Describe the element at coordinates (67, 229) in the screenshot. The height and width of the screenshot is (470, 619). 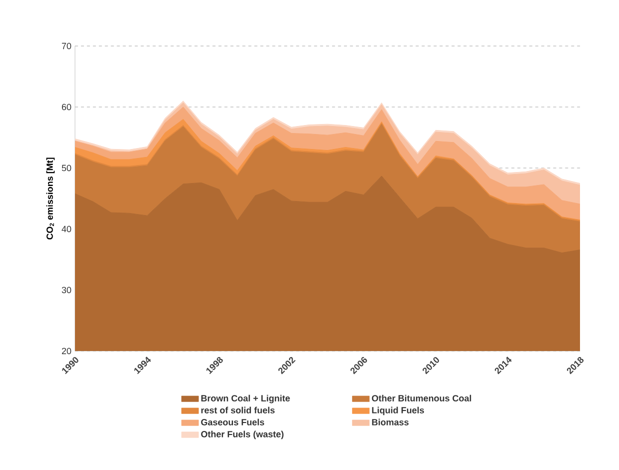
I see `y-tick-label: 40` at that location.